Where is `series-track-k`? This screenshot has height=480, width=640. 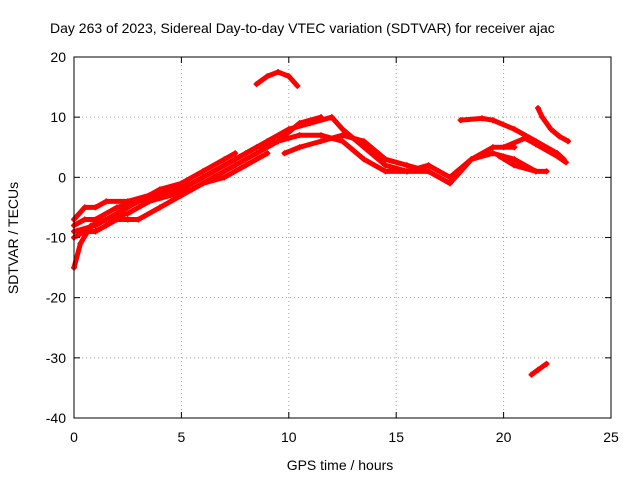
series-track-k is located at coordinates (523, 164).